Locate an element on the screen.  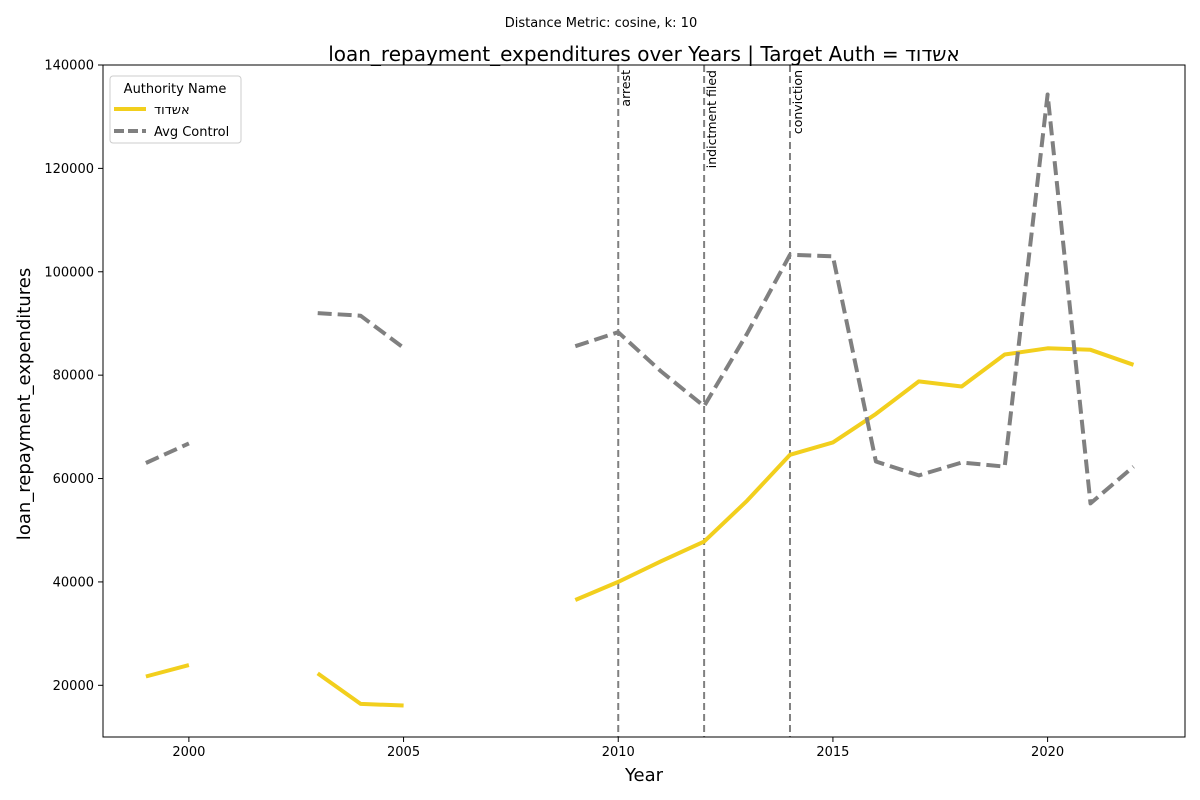
x-axis: 2000 2005 2010 2015 2020 is located at coordinates (618, 748).